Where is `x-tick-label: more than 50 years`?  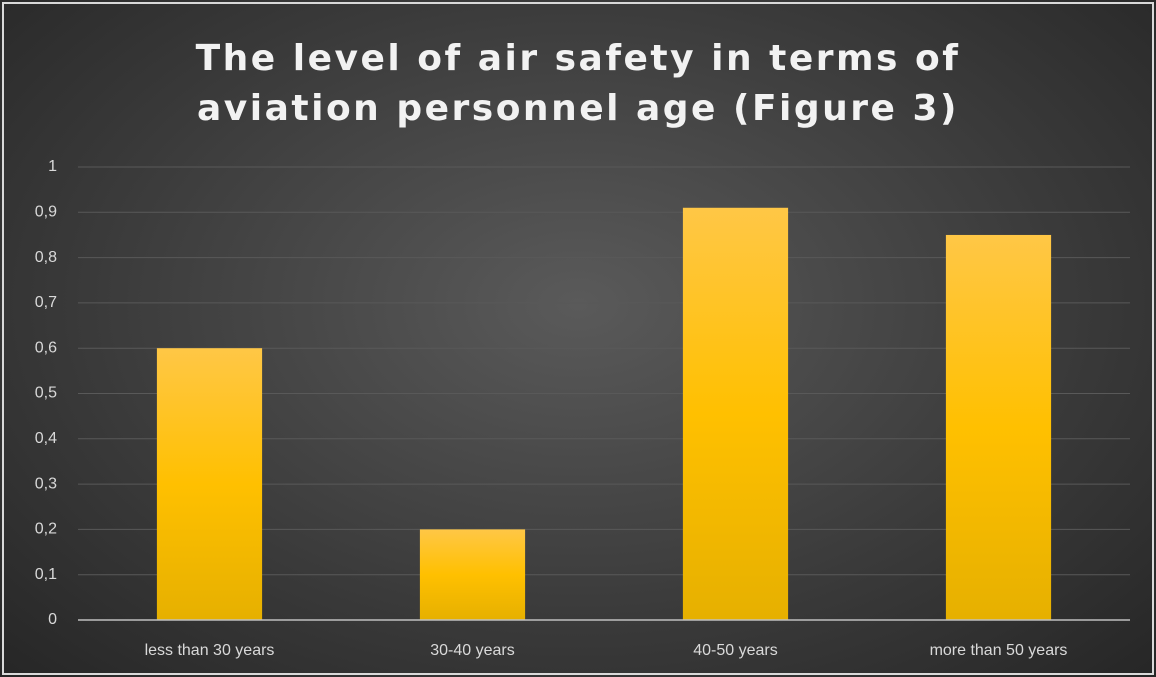
x-tick-label: more than 50 years is located at coordinates (999, 650).